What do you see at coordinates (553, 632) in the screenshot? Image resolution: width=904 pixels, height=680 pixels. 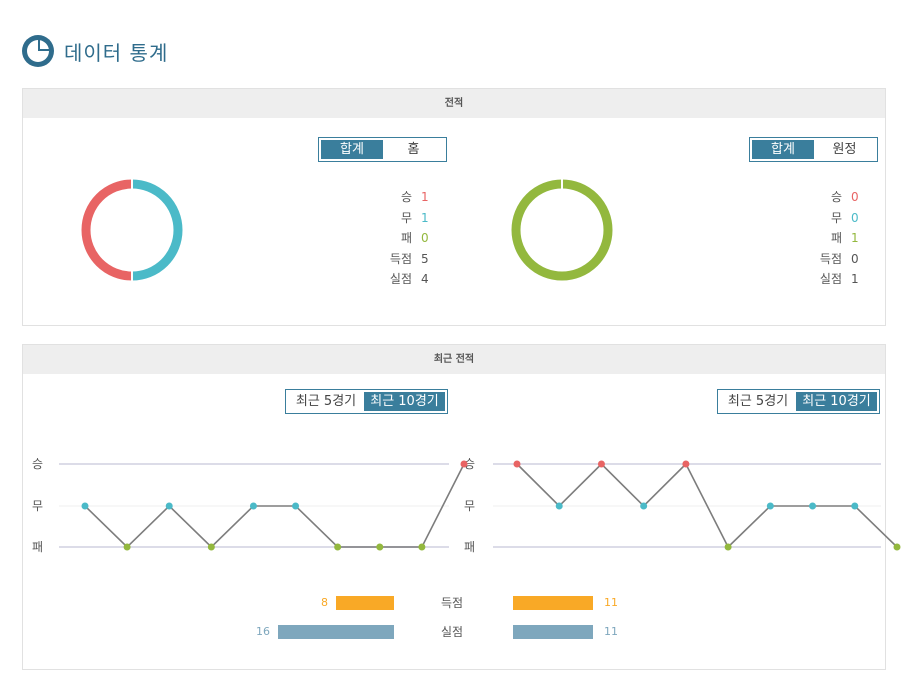 I see `away-conceded-bar` at bounding box center [553, 632].